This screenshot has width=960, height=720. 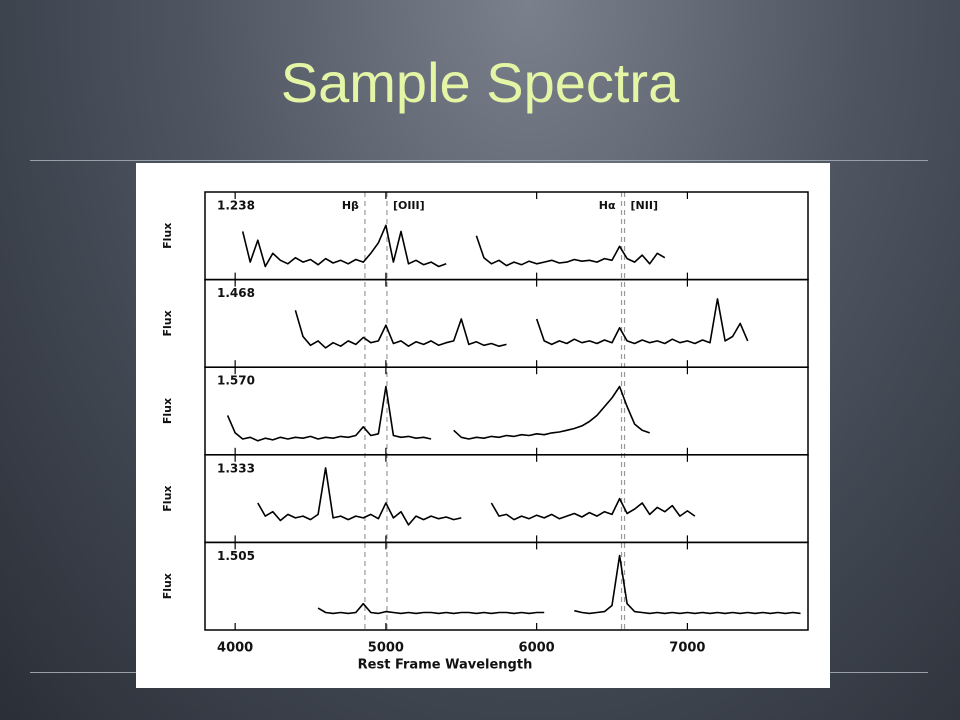 I want to click on panel-label: 1.333, so click(x=236, y=468).